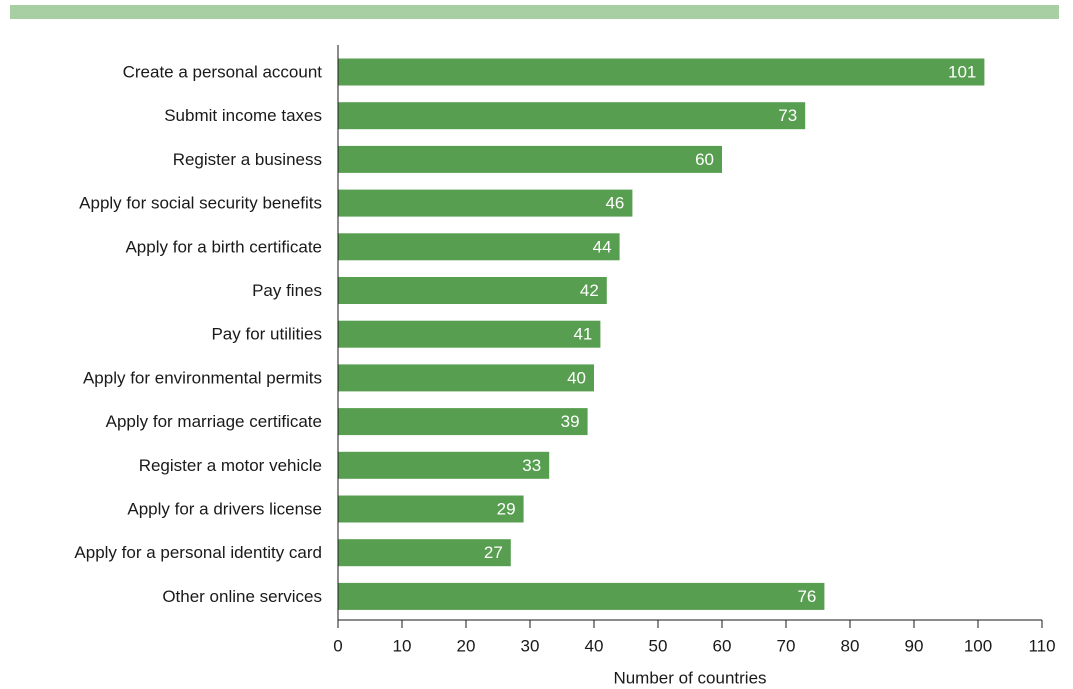 This screenshot has height=689, width=1073. I want to click on bar-value-label: 39, so click(570, 421).